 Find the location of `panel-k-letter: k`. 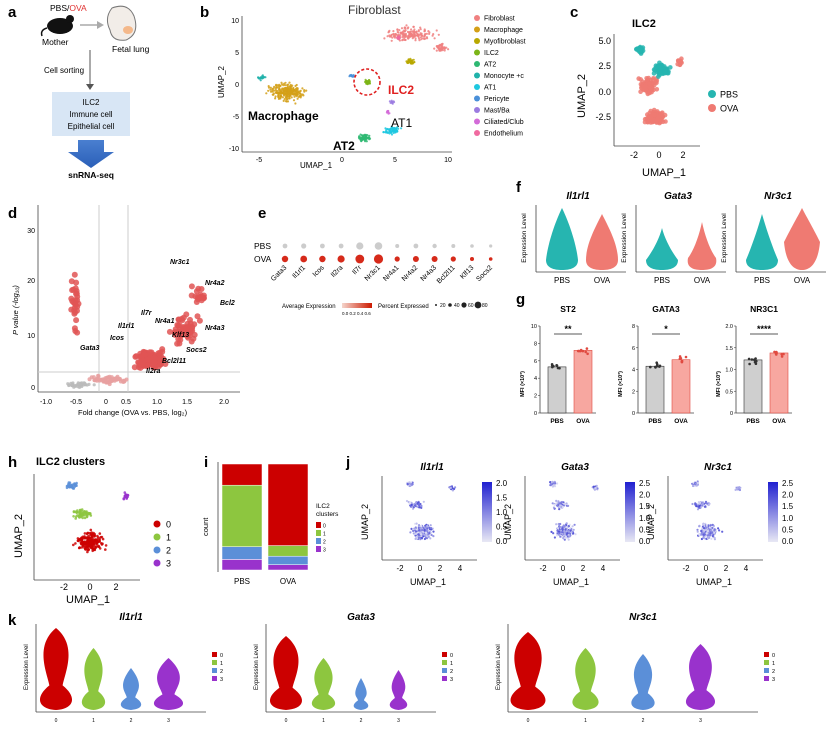

panel-k-letter: k is located at coordinates (12, 620).